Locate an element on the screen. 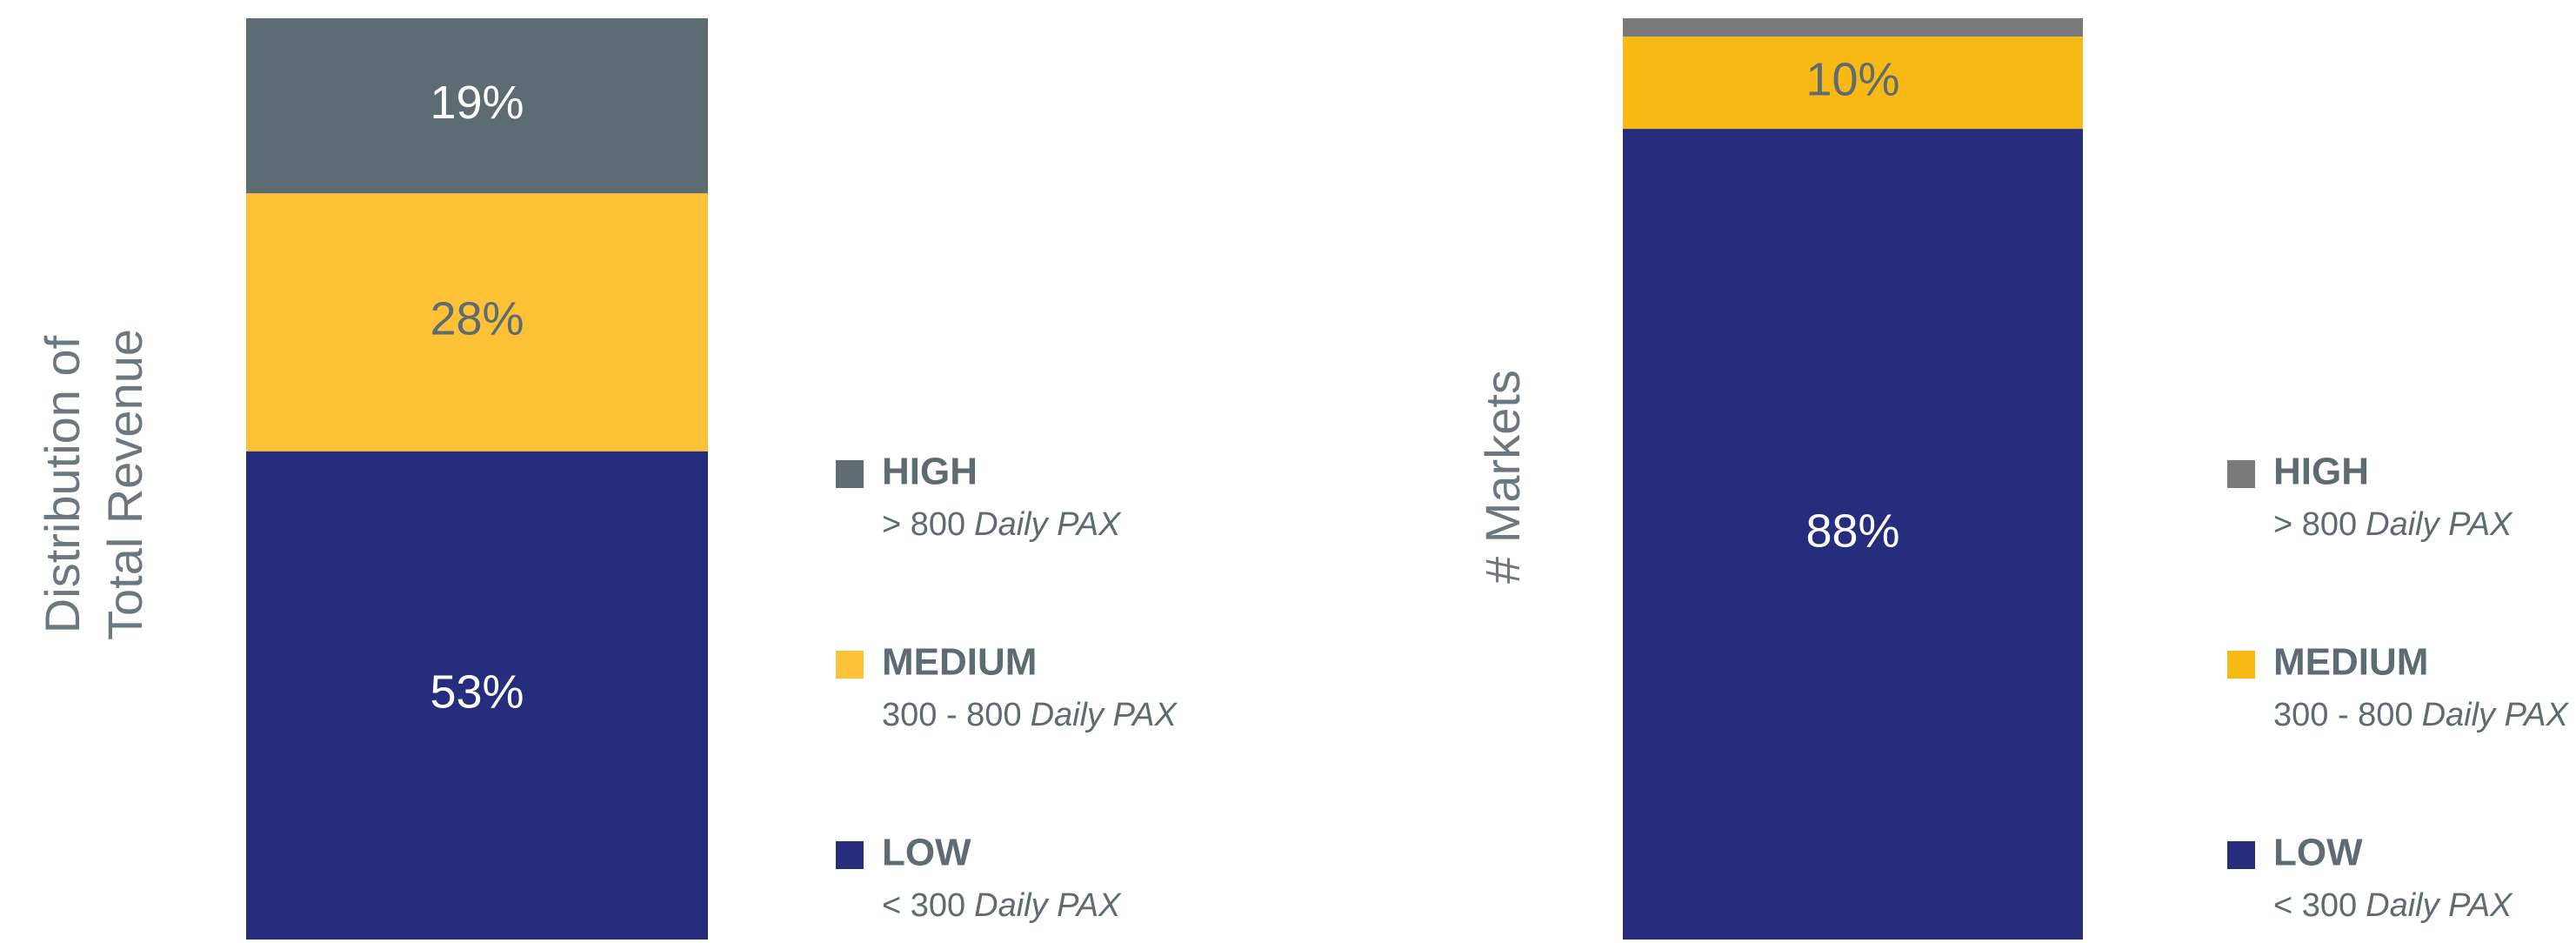 Image resolution: width=2576 pixels, height=943 pixels. y-axis-label: Distribution of is located at coordinates (63, 484).